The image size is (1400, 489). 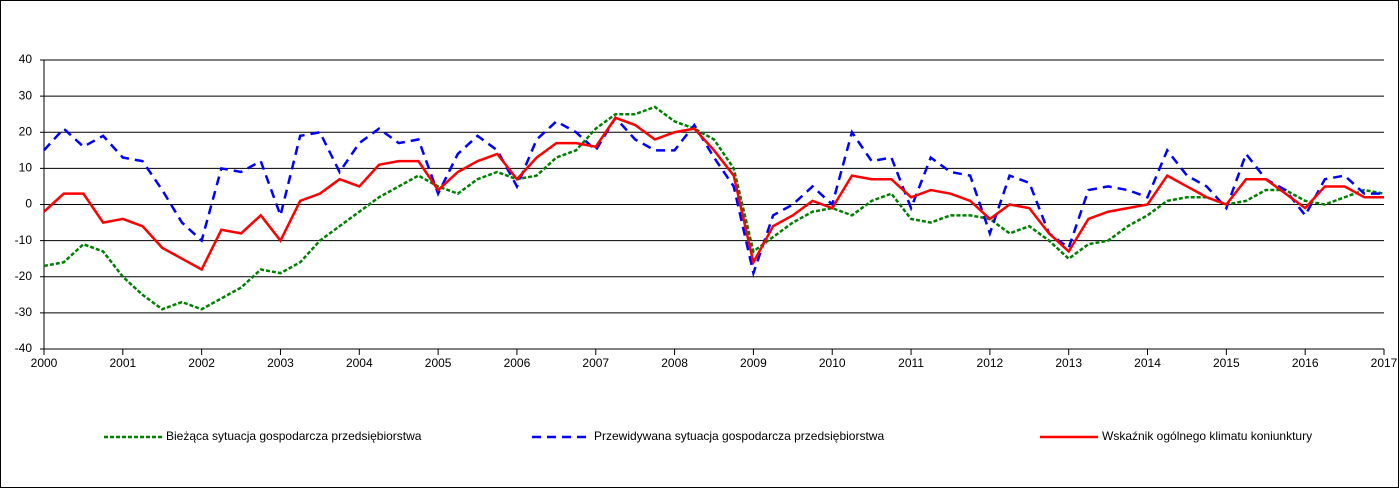 What do you see at coordinates (28, 204) in the screenshot?
I see `y-tick-label: 0` at bounding box center [28, 204].